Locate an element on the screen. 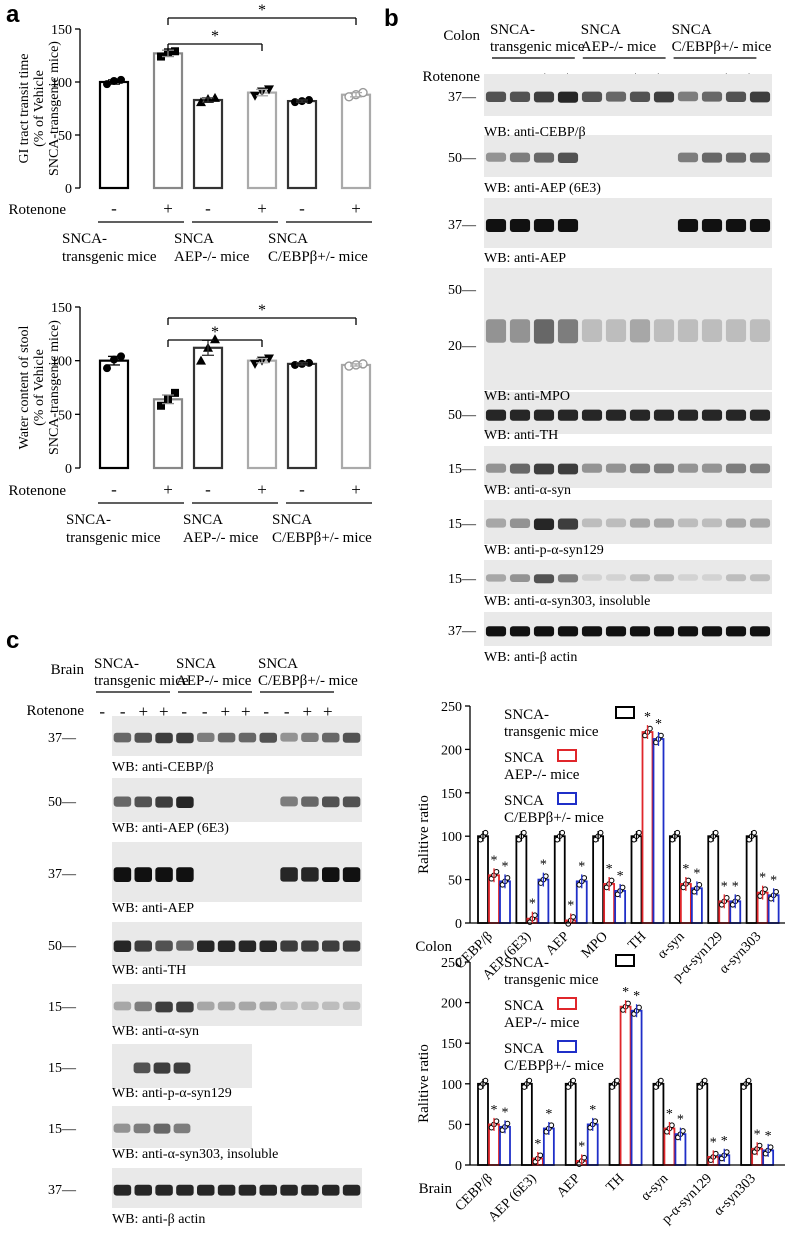 The image size is (797, 1247). mw-marker: 15— is located at coordinates (62, 1129).